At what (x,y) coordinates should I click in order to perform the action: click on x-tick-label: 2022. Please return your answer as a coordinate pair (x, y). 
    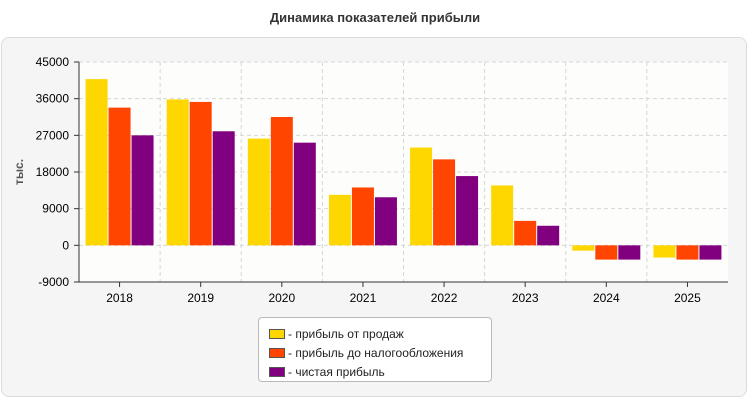
    Looking at the image, I should click on (444, 298).